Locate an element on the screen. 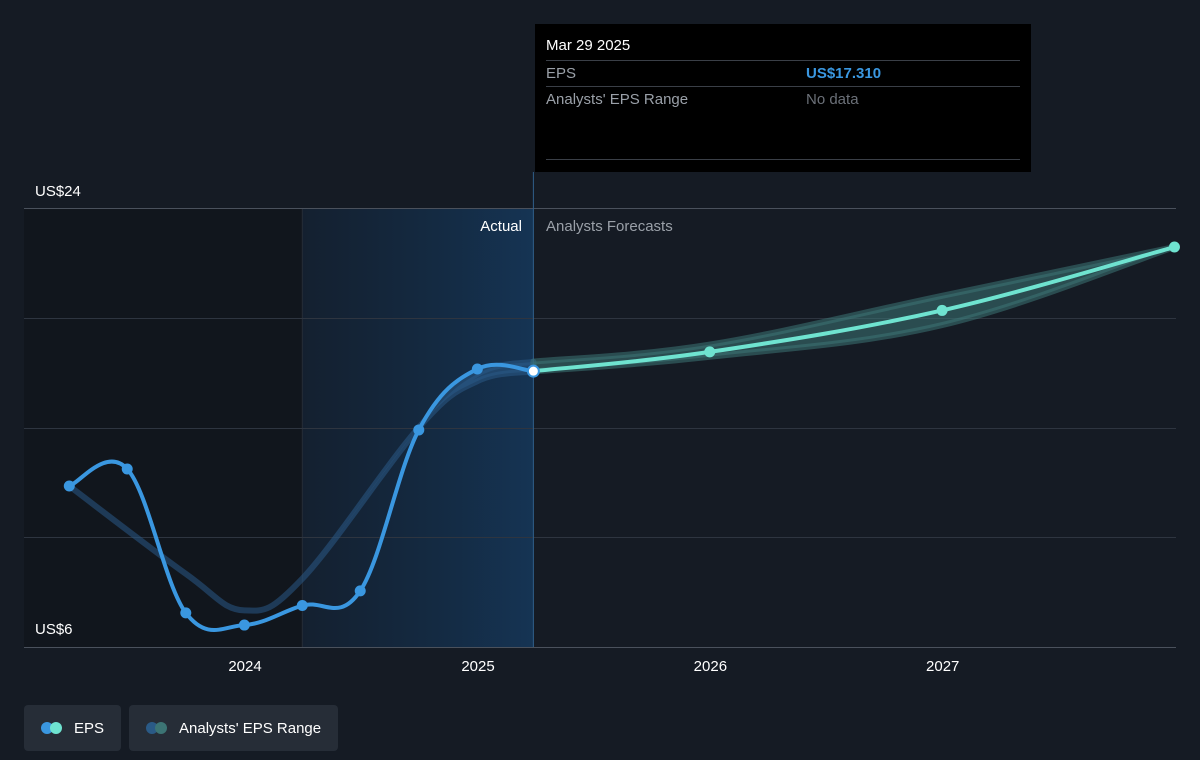 The height and width of the screenshot is (760, 1200). tooltip-row-range: Analysts' EPS Range No data is located at coordinates (783, 99).